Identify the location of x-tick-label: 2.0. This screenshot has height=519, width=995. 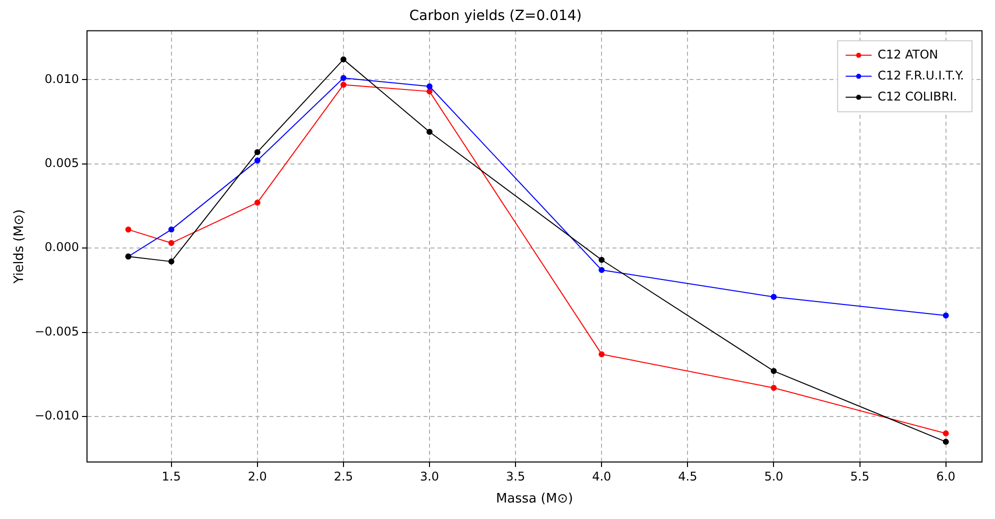
(257, 476).